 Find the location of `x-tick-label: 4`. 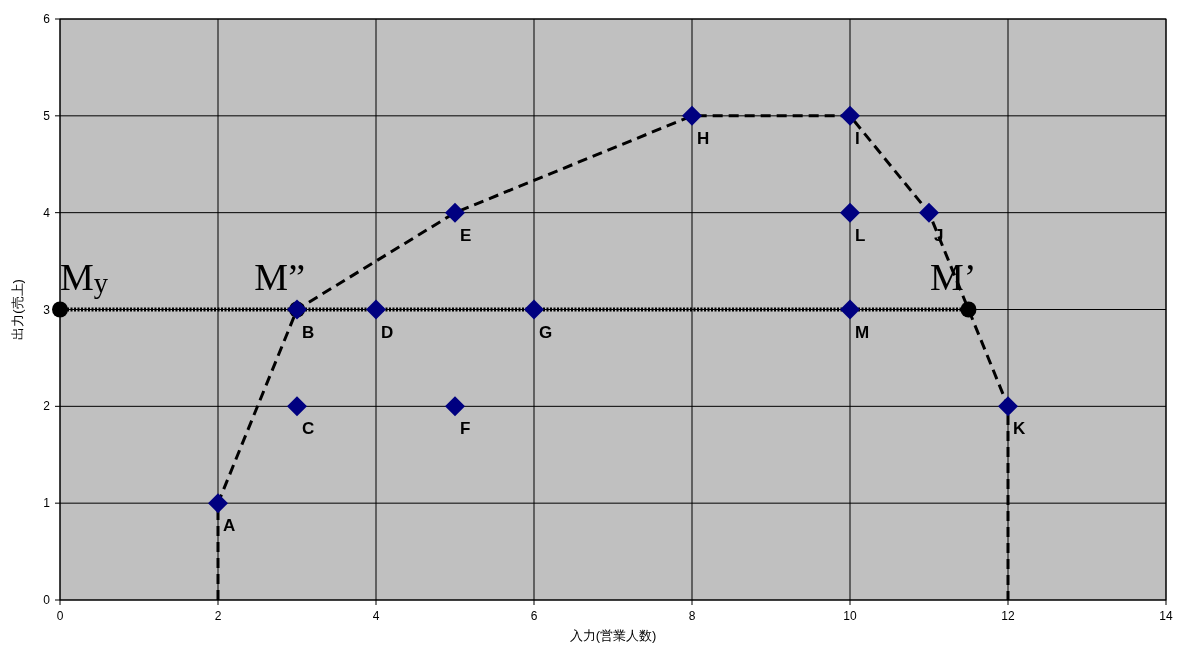

x-tick-label: 4 is located at coordinates (376, 616).